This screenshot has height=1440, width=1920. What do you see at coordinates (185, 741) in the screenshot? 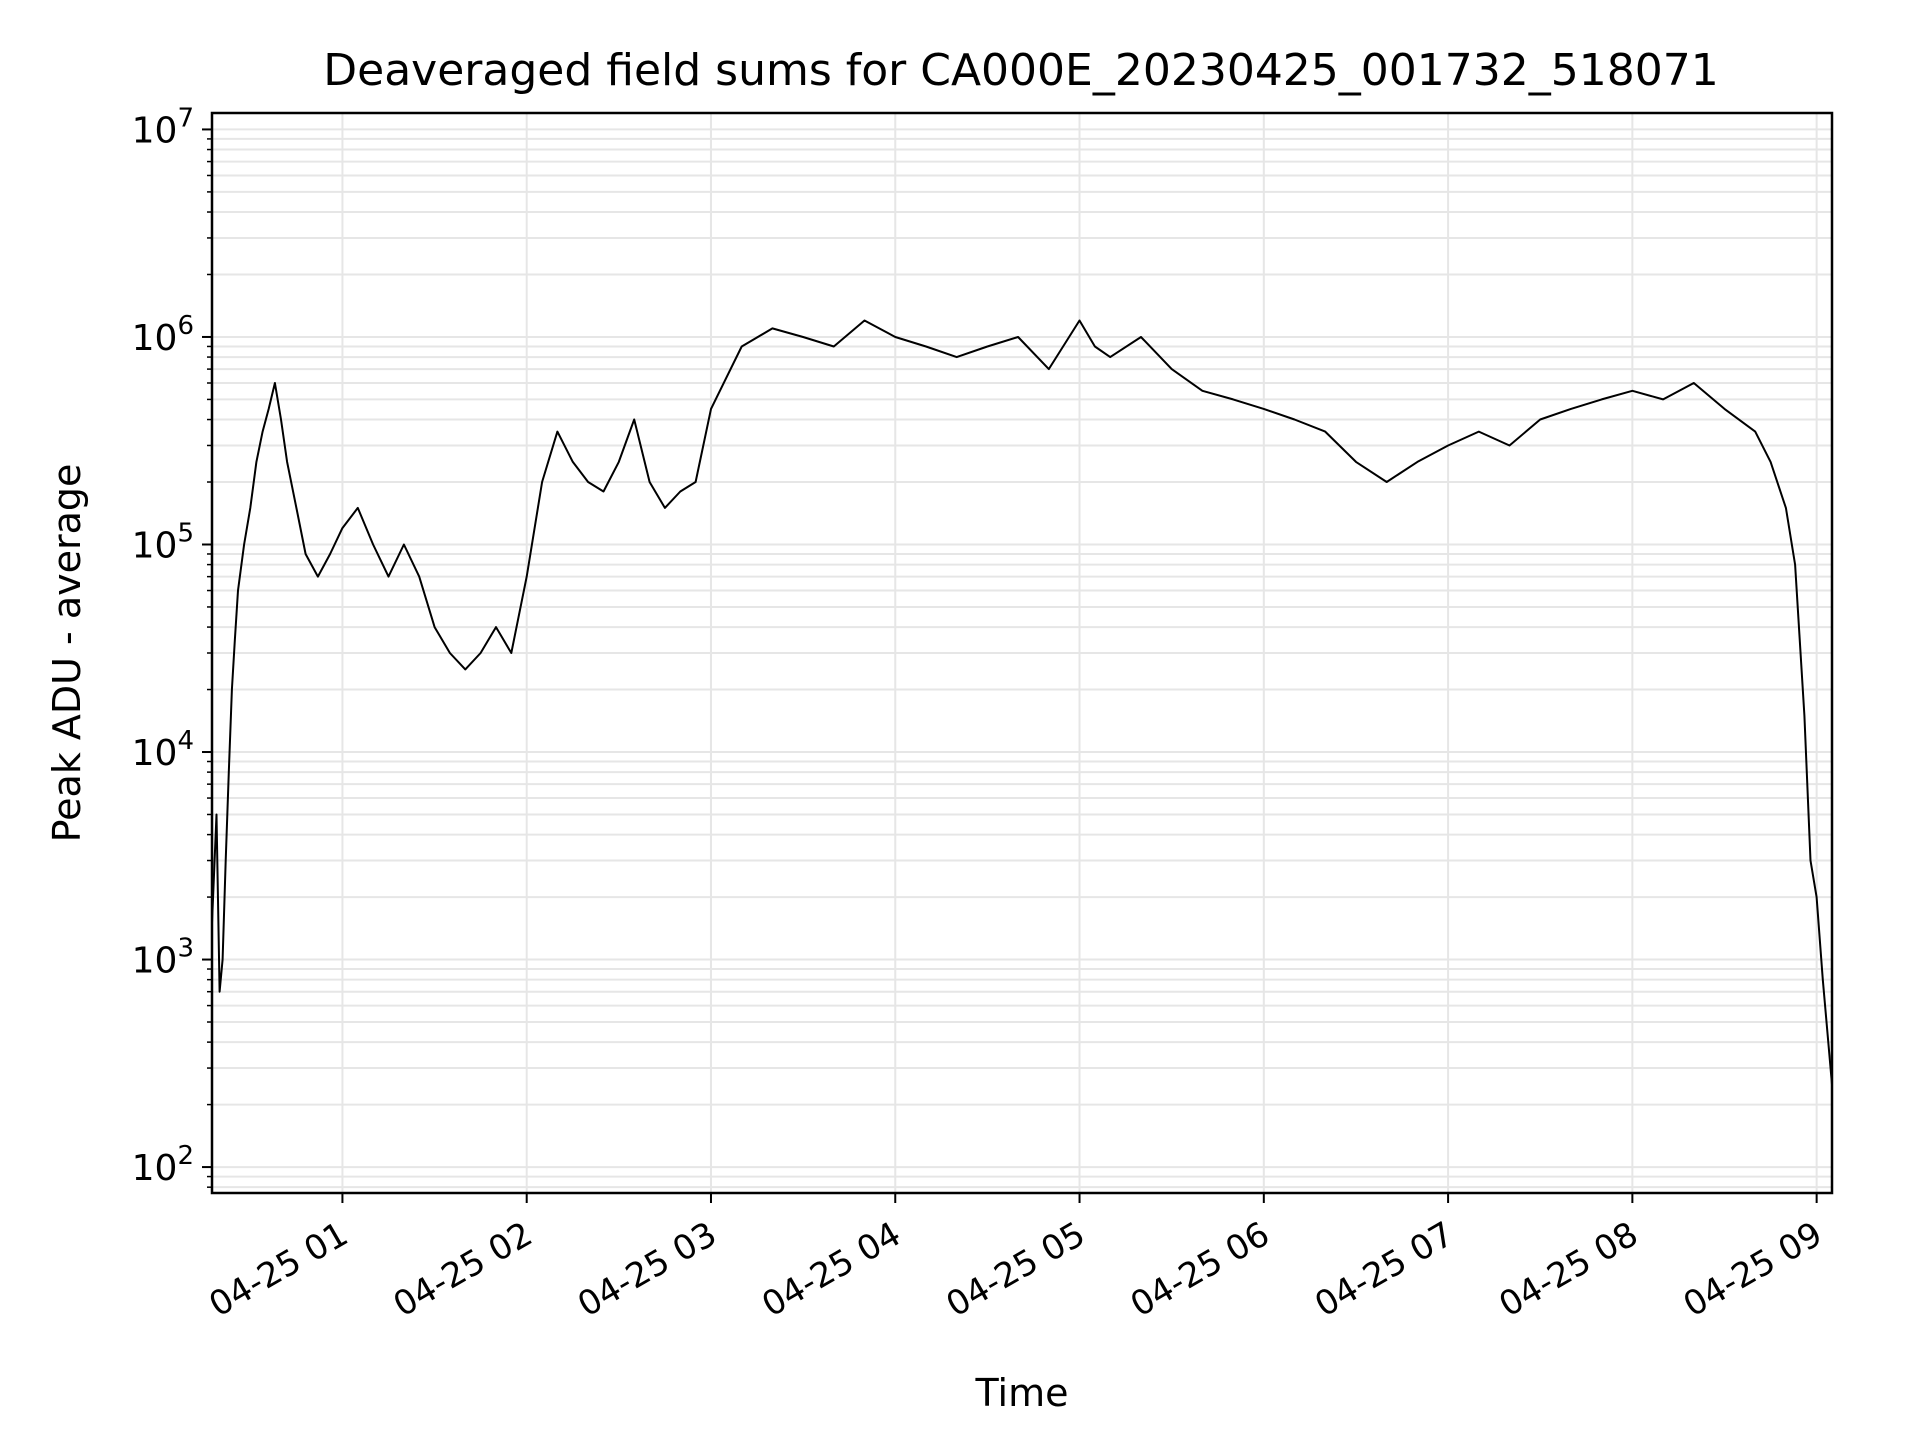
I see `y-tick-exponent: 4` at bounding box center [185, 741].